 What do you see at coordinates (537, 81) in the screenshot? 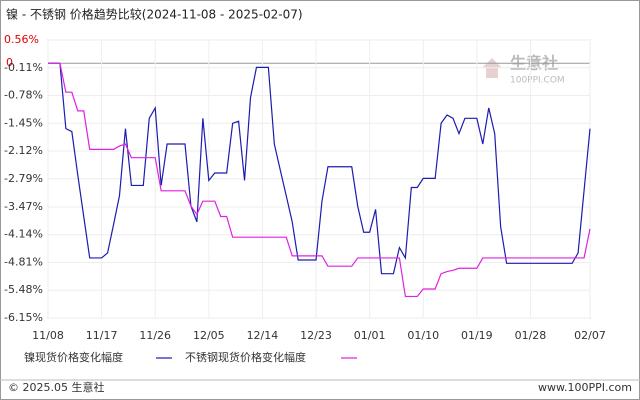
I see `watermark-sub: 100PPI.COM` at bounding box center [537, 81].